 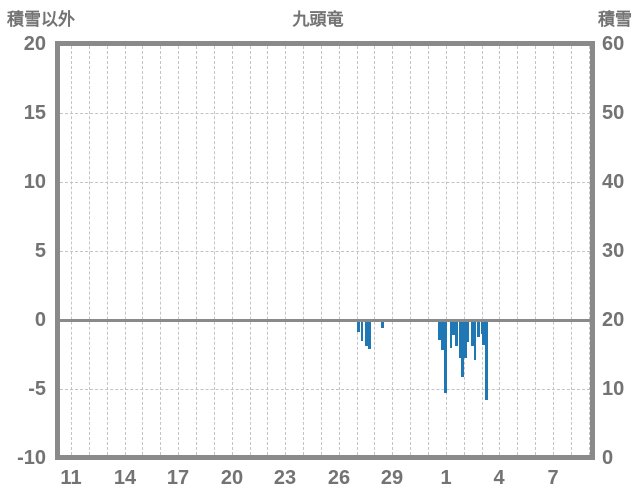 What do you see at coordinates (71, 478) in the screenshot?
I see `x-axis-label: 11` at bounding box center [71, 478].